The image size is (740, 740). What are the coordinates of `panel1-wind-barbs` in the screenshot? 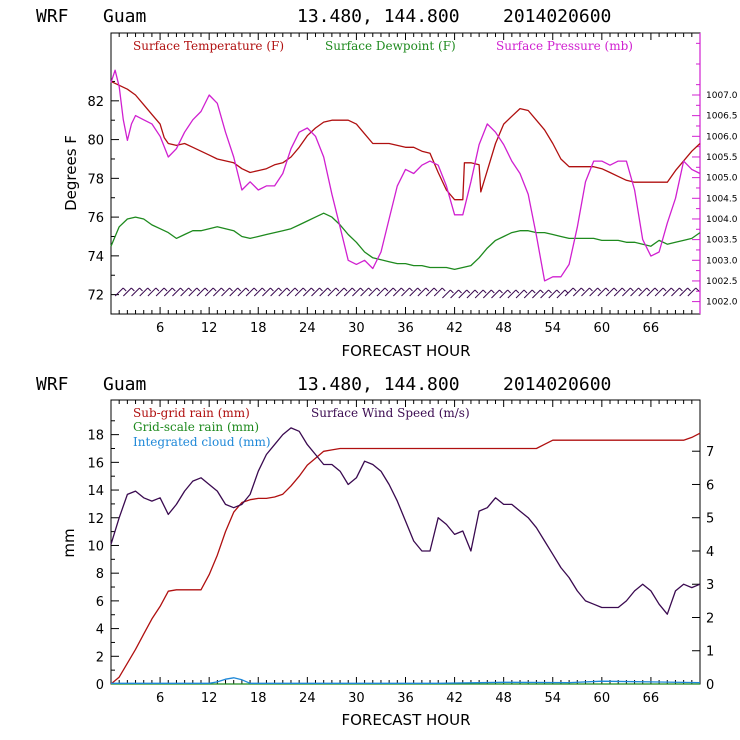 It's located at (407, 293).